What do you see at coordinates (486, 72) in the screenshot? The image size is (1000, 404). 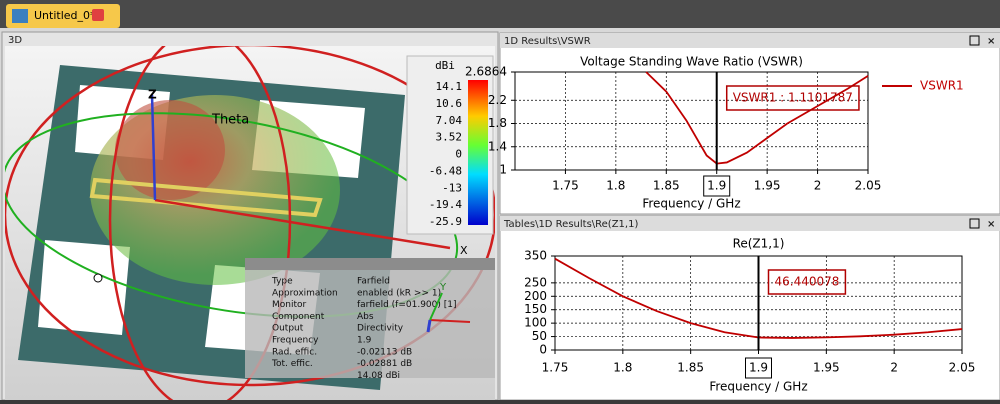 I see `y-tick-label: 2.6864` at bounding box center [486, 72].